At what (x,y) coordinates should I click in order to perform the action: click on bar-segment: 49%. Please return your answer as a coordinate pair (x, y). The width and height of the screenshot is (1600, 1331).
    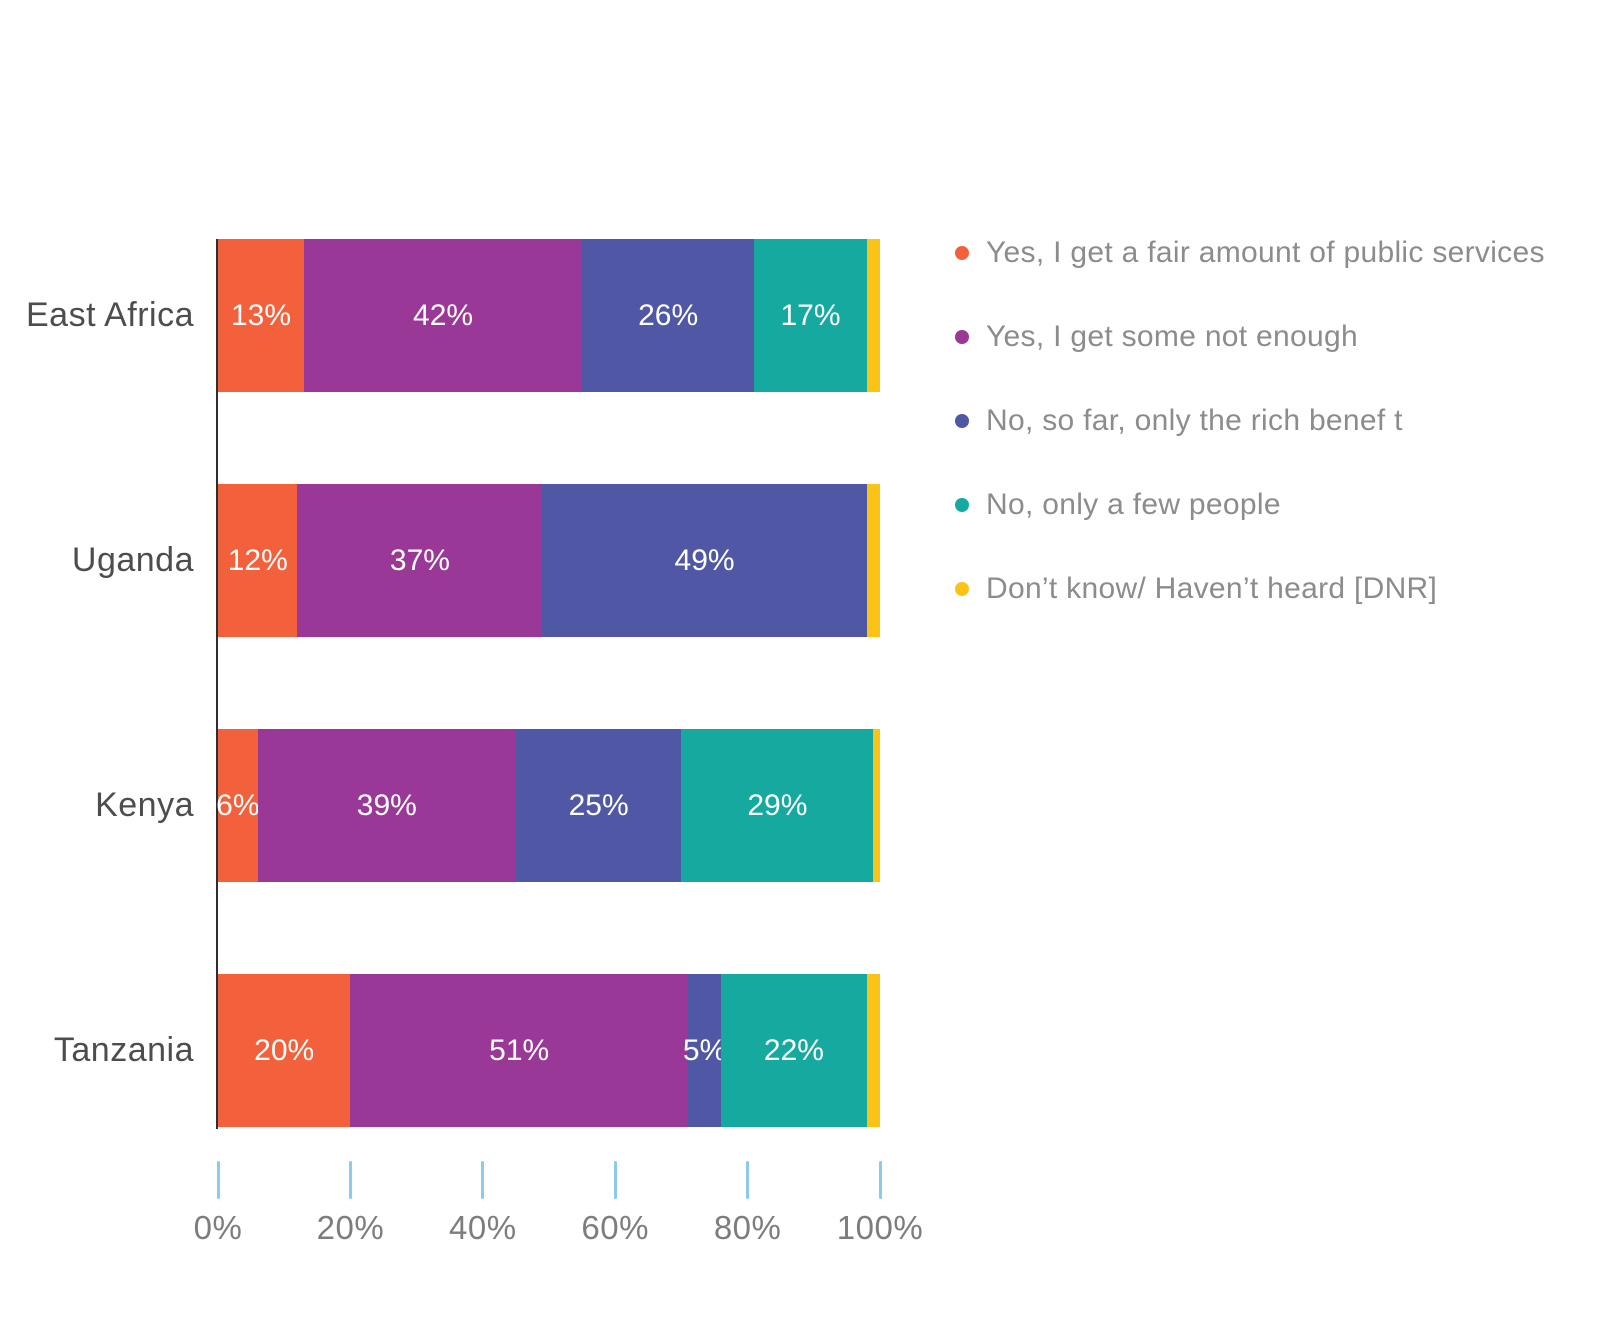
    Looking at the image, I should click on (704, 560).